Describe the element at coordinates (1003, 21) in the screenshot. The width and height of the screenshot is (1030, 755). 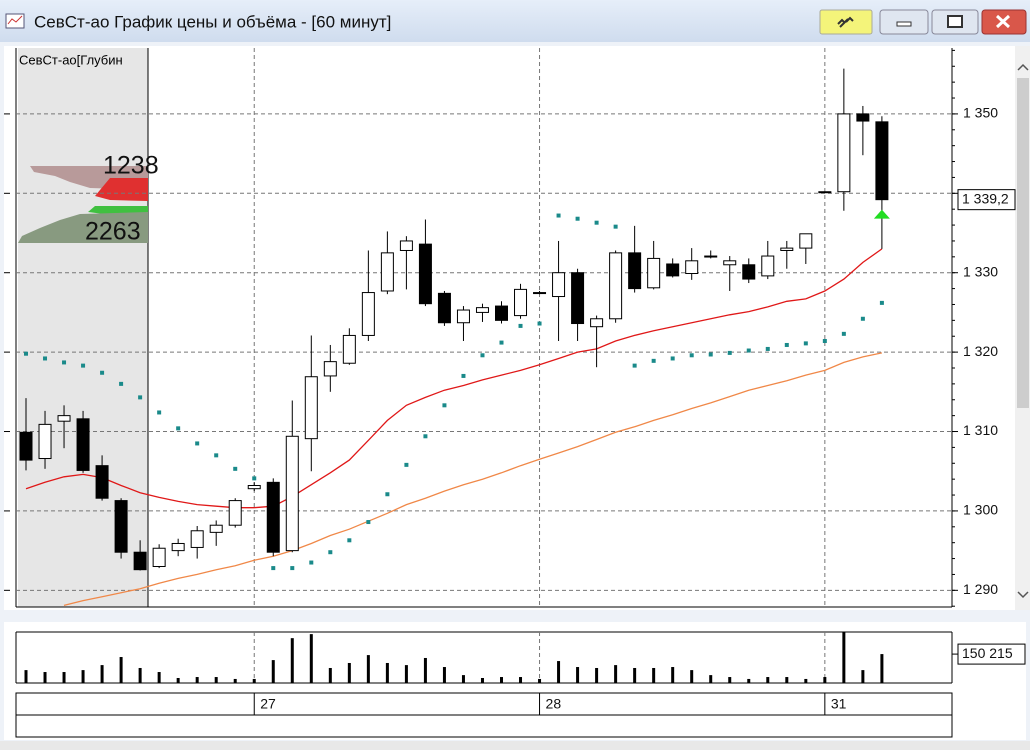
I see `close-icon` at that location.